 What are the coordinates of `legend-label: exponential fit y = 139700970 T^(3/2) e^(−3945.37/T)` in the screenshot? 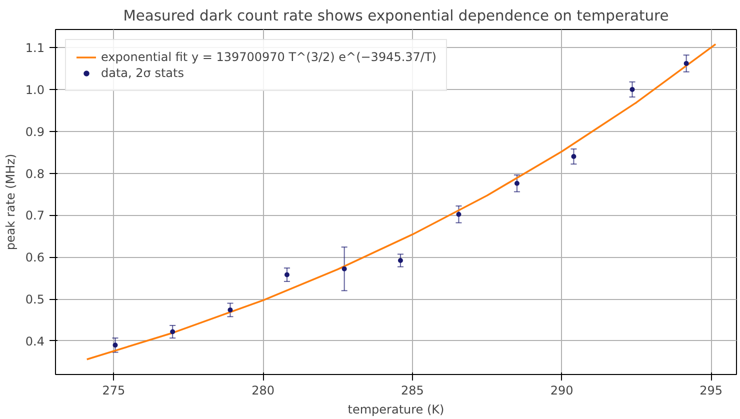 It's located at (268, 57).